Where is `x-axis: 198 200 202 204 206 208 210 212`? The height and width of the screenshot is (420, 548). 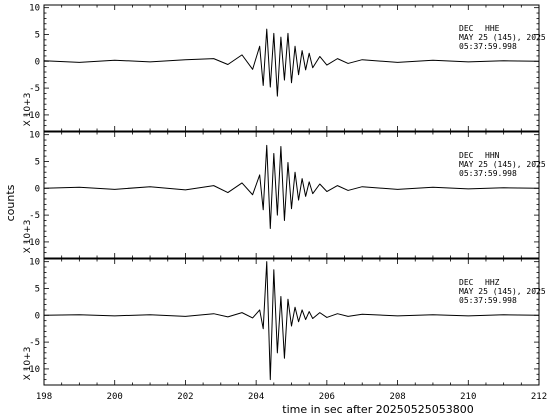 x-axis: 198 200 202 204 206 208 210 212 is located at coordinates (291, 397).